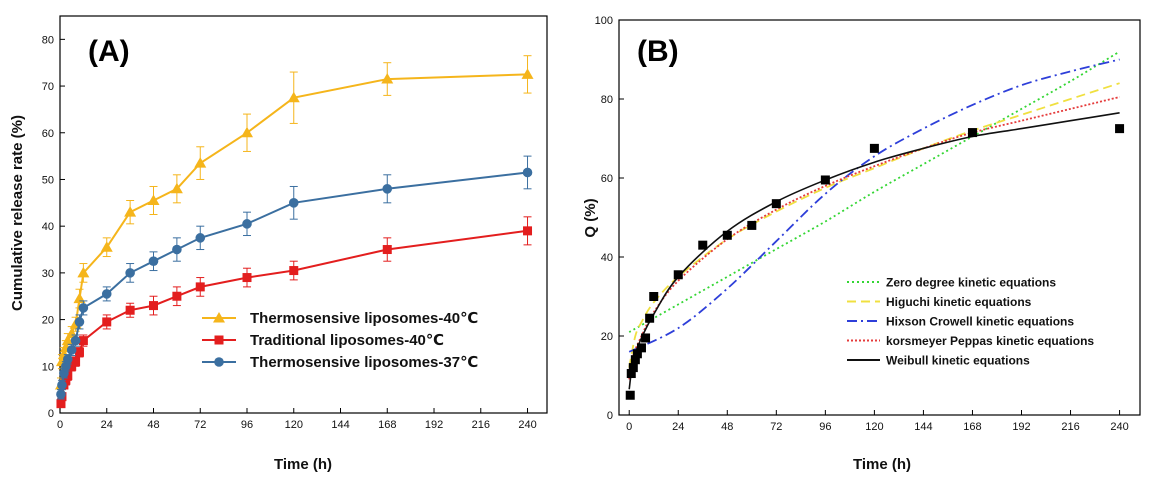  Describe the element at coordinates (109, 51) in the screenshot. I see `panel-a-label: (A)` at that location.